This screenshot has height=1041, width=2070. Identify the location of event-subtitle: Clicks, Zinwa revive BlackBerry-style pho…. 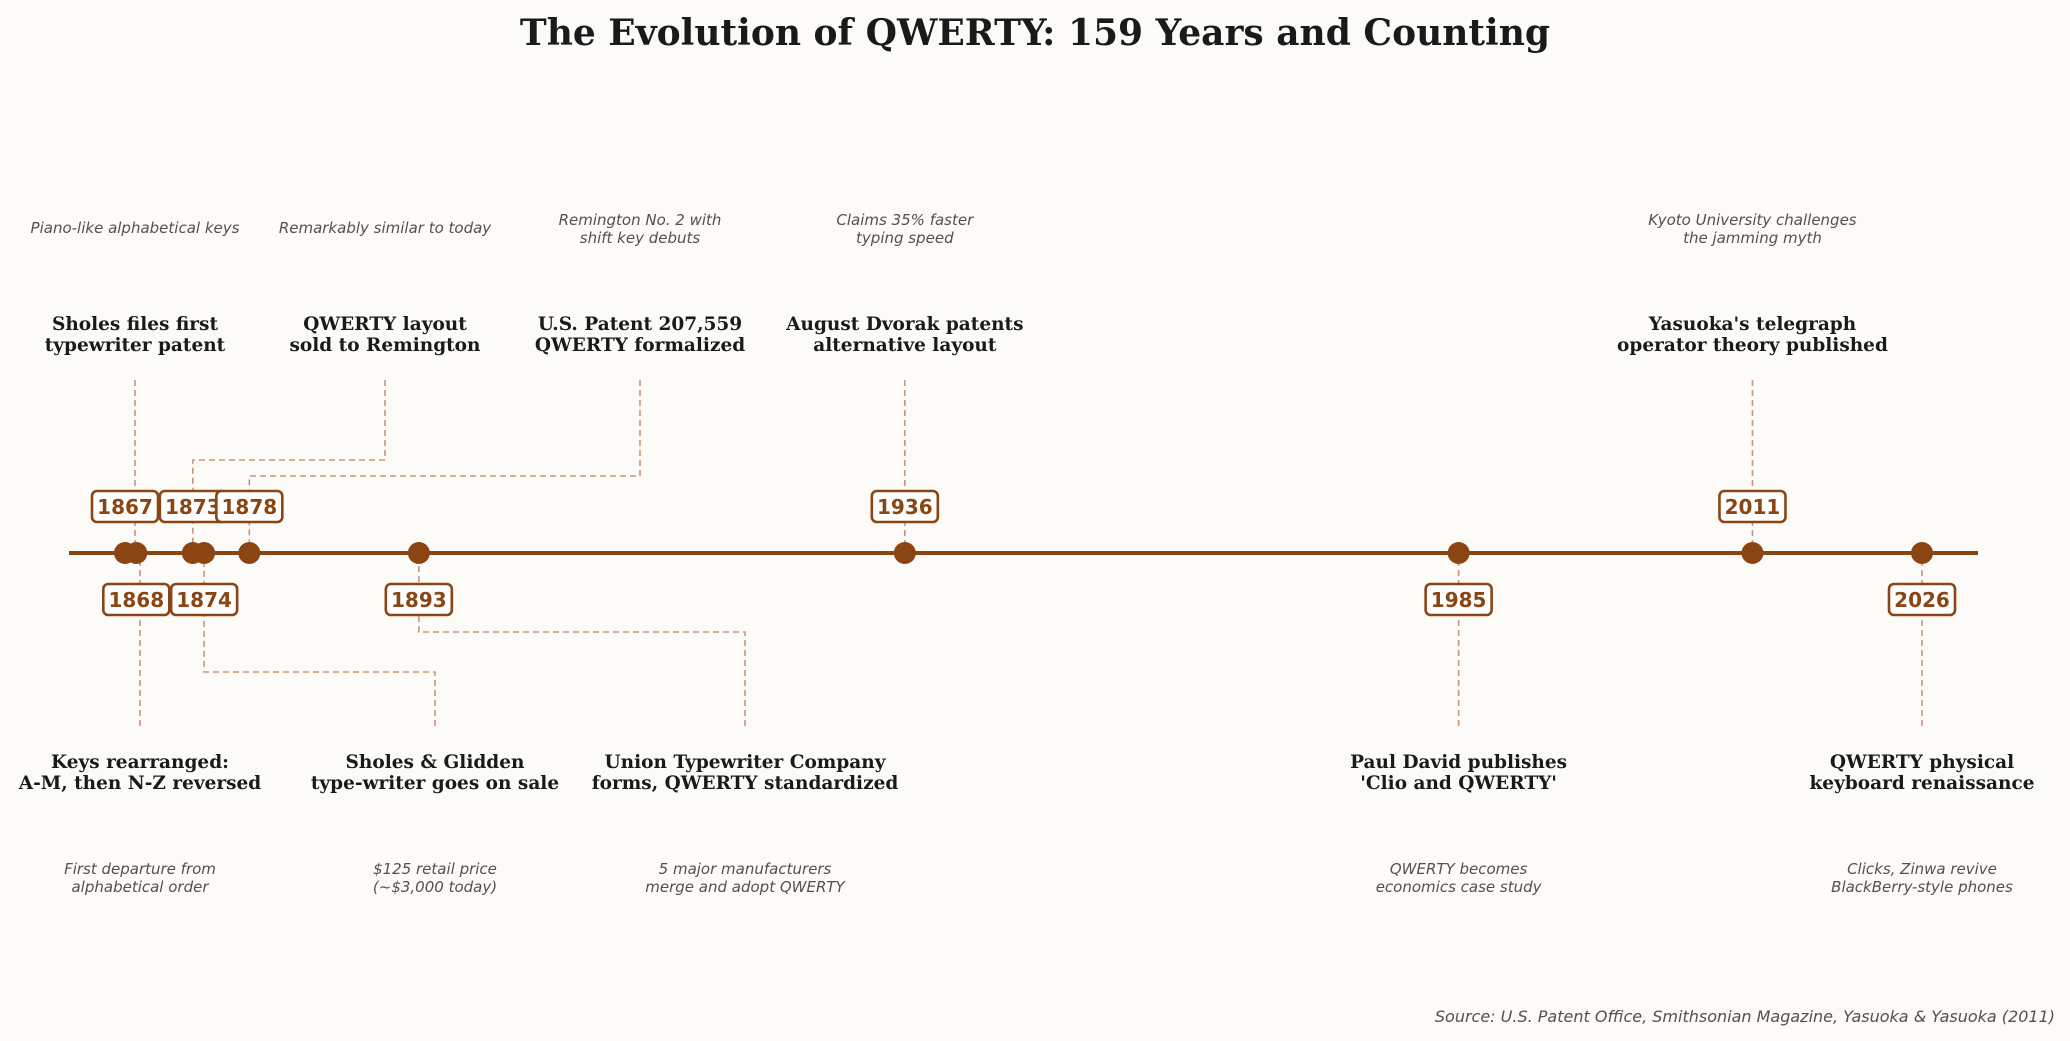
(1922, 878).